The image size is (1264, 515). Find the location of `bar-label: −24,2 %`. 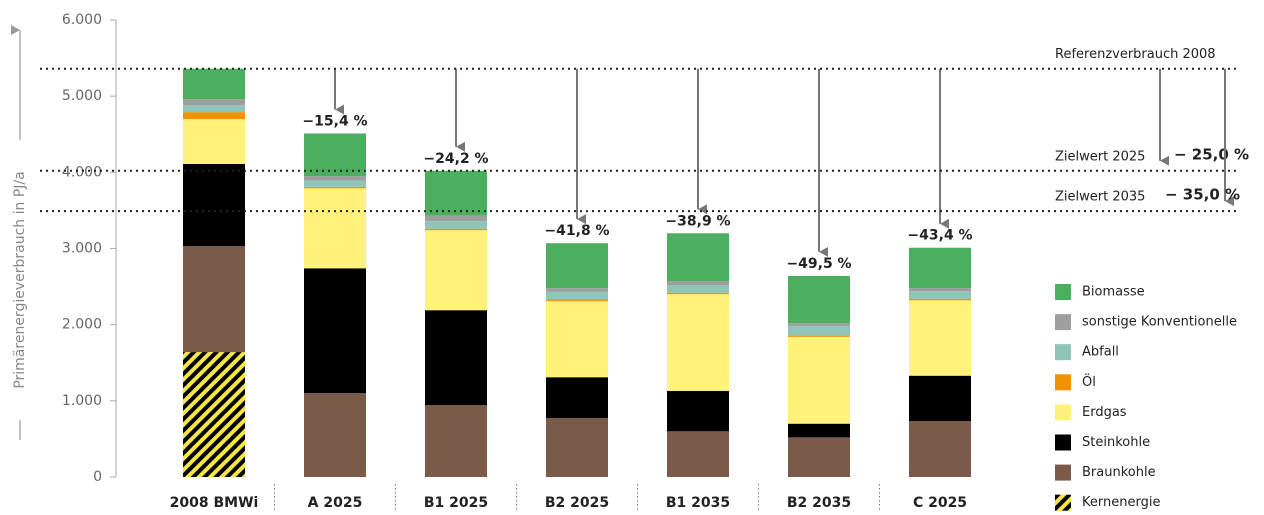

bar-label: −24,2 % is located at coordinates (455, 159).